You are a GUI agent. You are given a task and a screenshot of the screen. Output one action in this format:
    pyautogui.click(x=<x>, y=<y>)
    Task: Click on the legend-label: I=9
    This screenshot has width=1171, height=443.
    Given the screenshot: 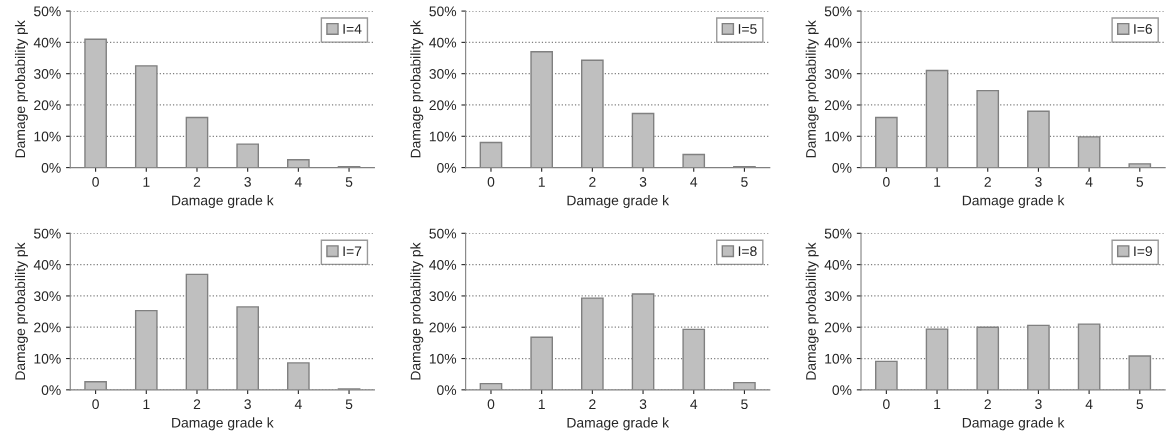 What is the action you would take?
    pyautogui.click(x=1143, y=251)
    